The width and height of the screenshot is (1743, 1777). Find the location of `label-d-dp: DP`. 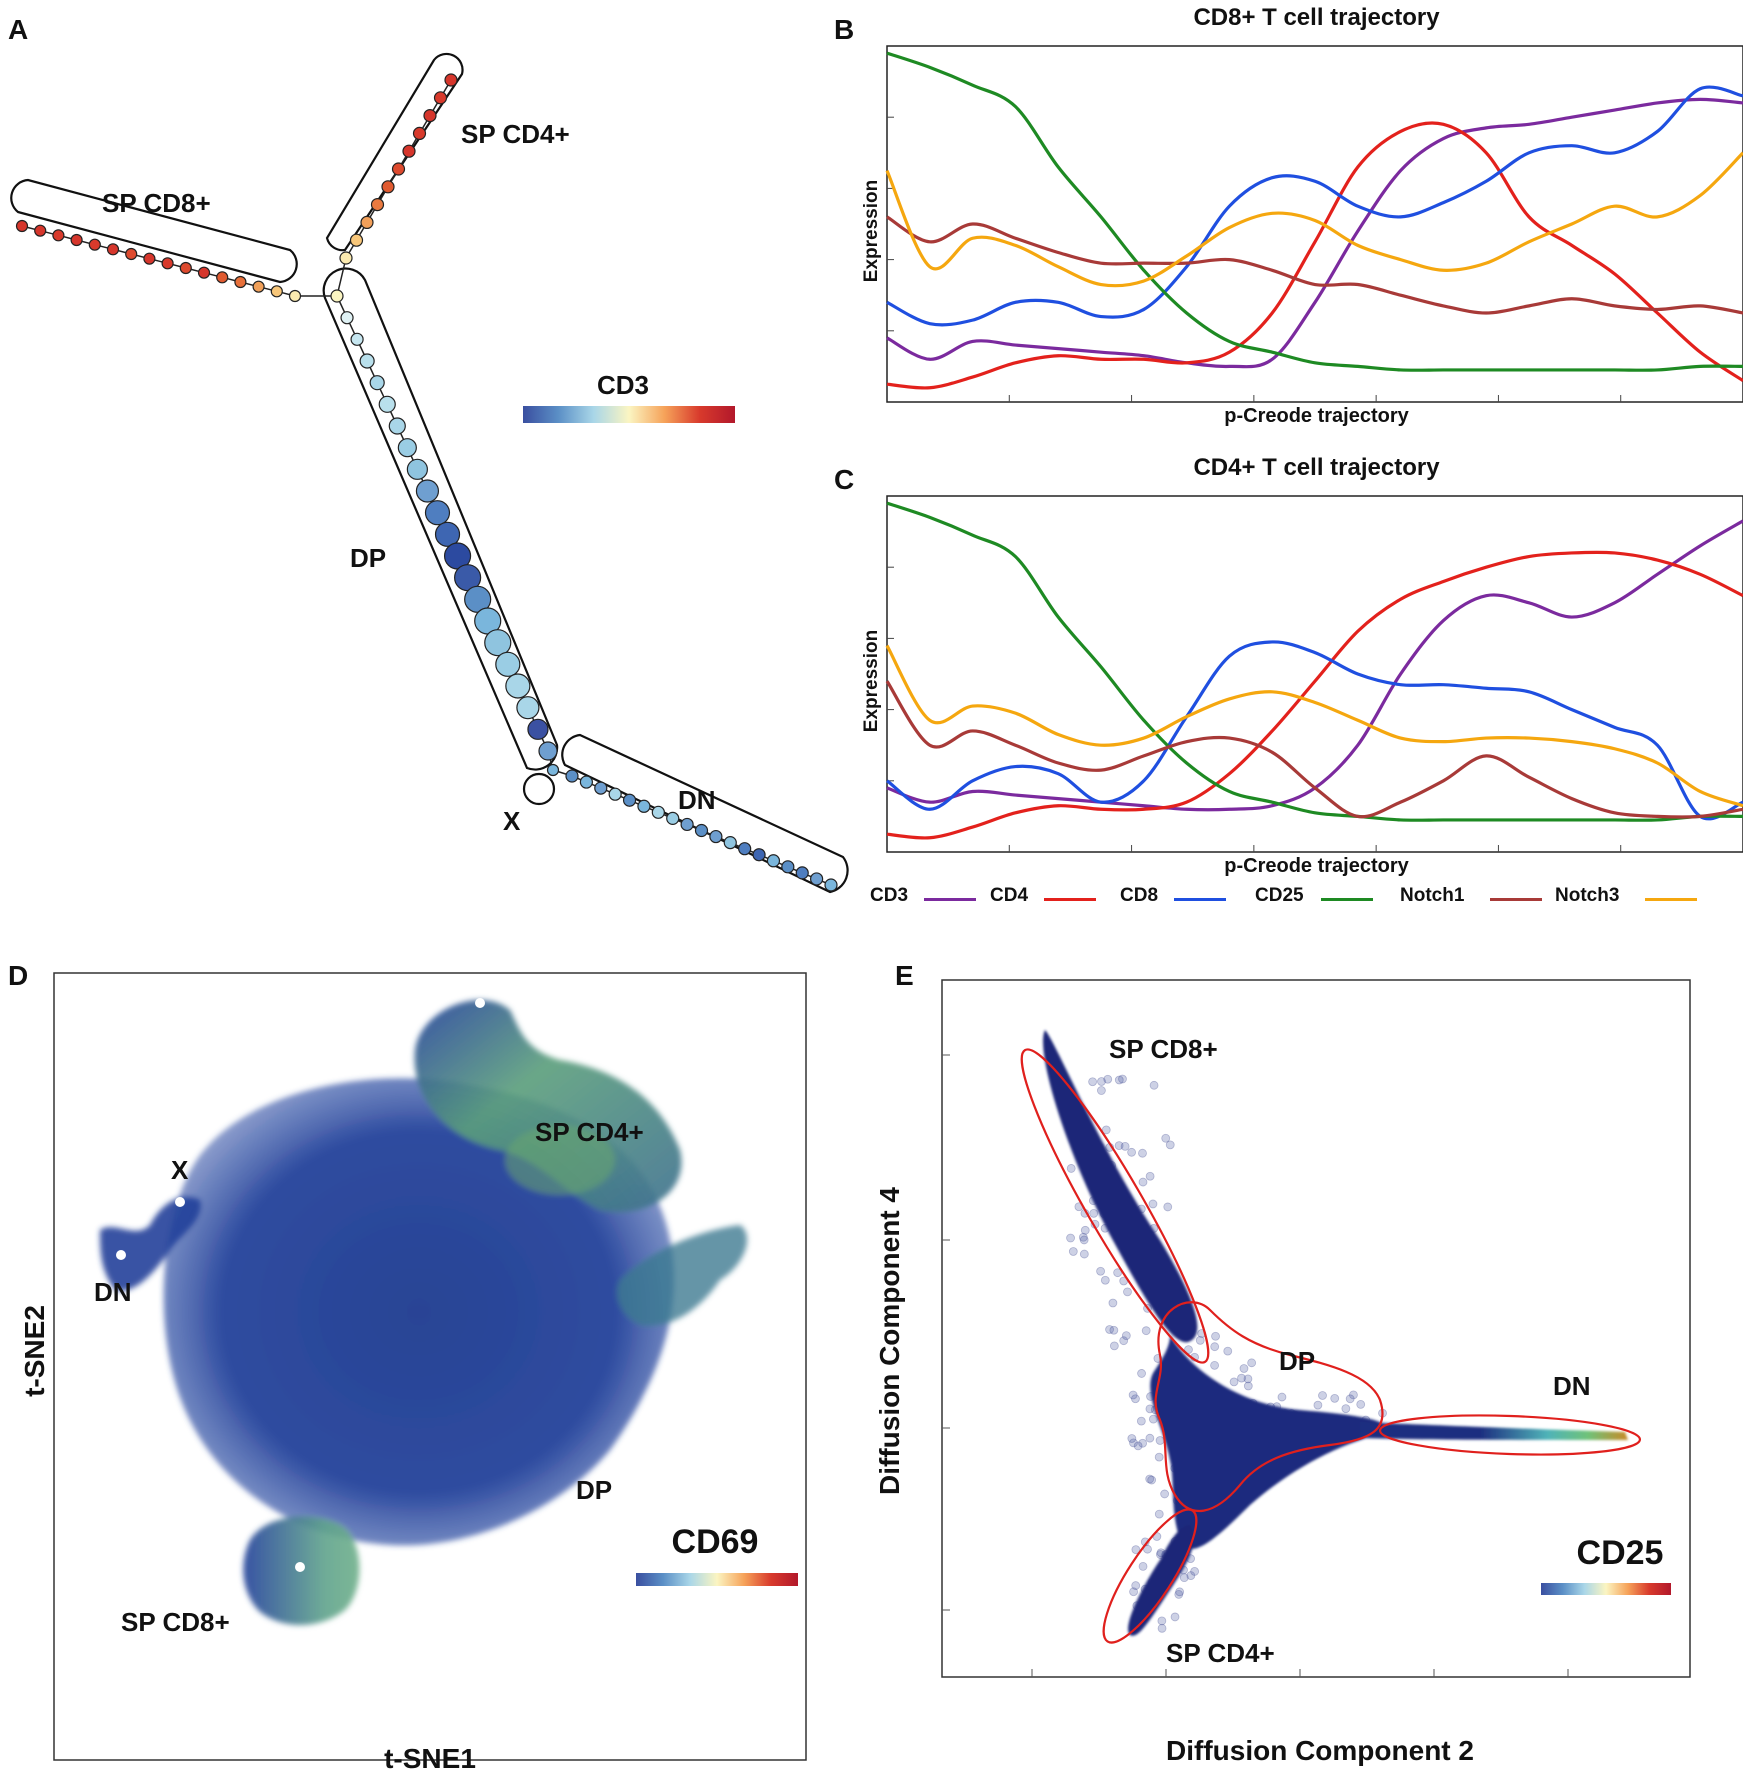

label-d-dp: DP is located at coordinates (594, 1490).